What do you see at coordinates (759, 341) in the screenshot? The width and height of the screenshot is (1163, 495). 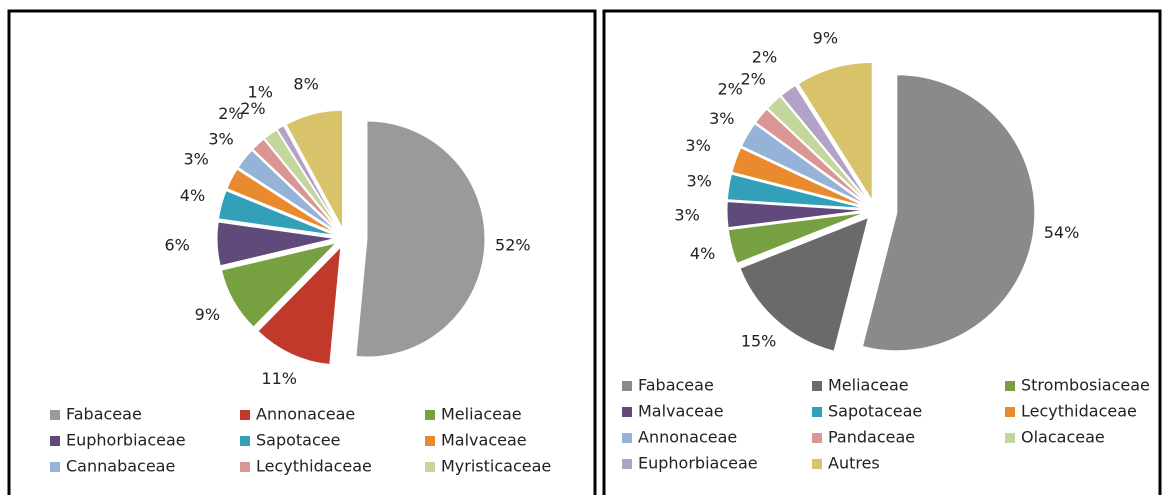 I see `data-label: 15%` at bounding box center [759, 341].